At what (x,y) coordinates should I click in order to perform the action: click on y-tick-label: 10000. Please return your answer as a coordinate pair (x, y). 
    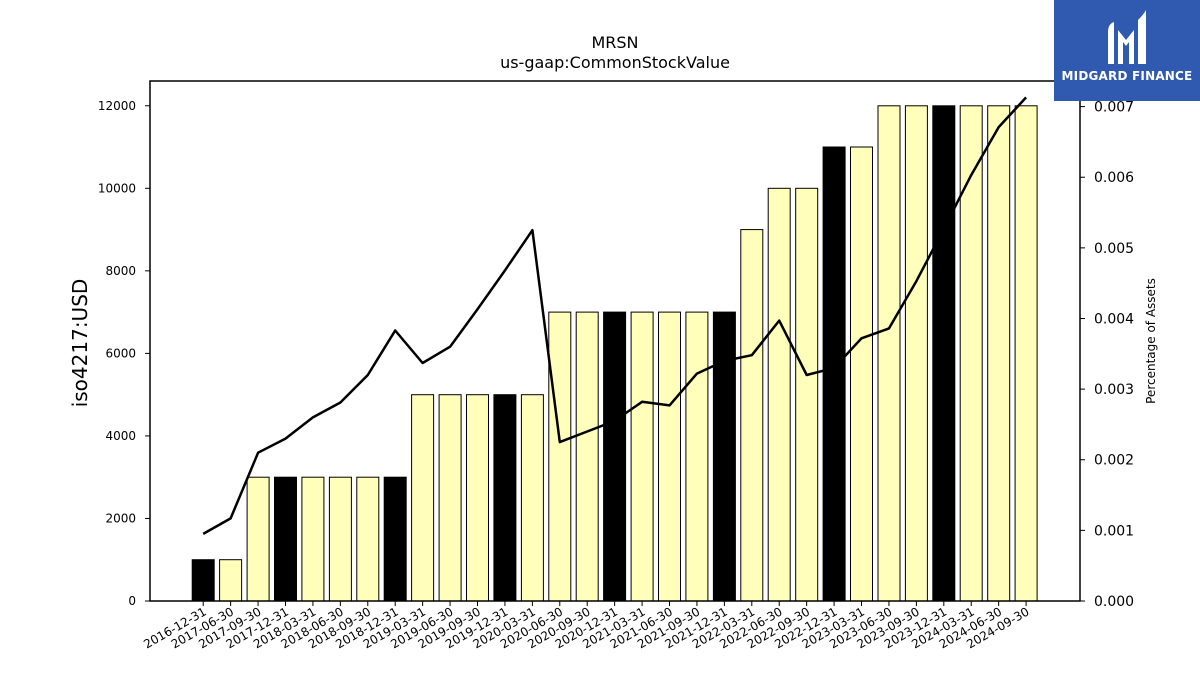
    Looking at the image, I should click on (117, 188).